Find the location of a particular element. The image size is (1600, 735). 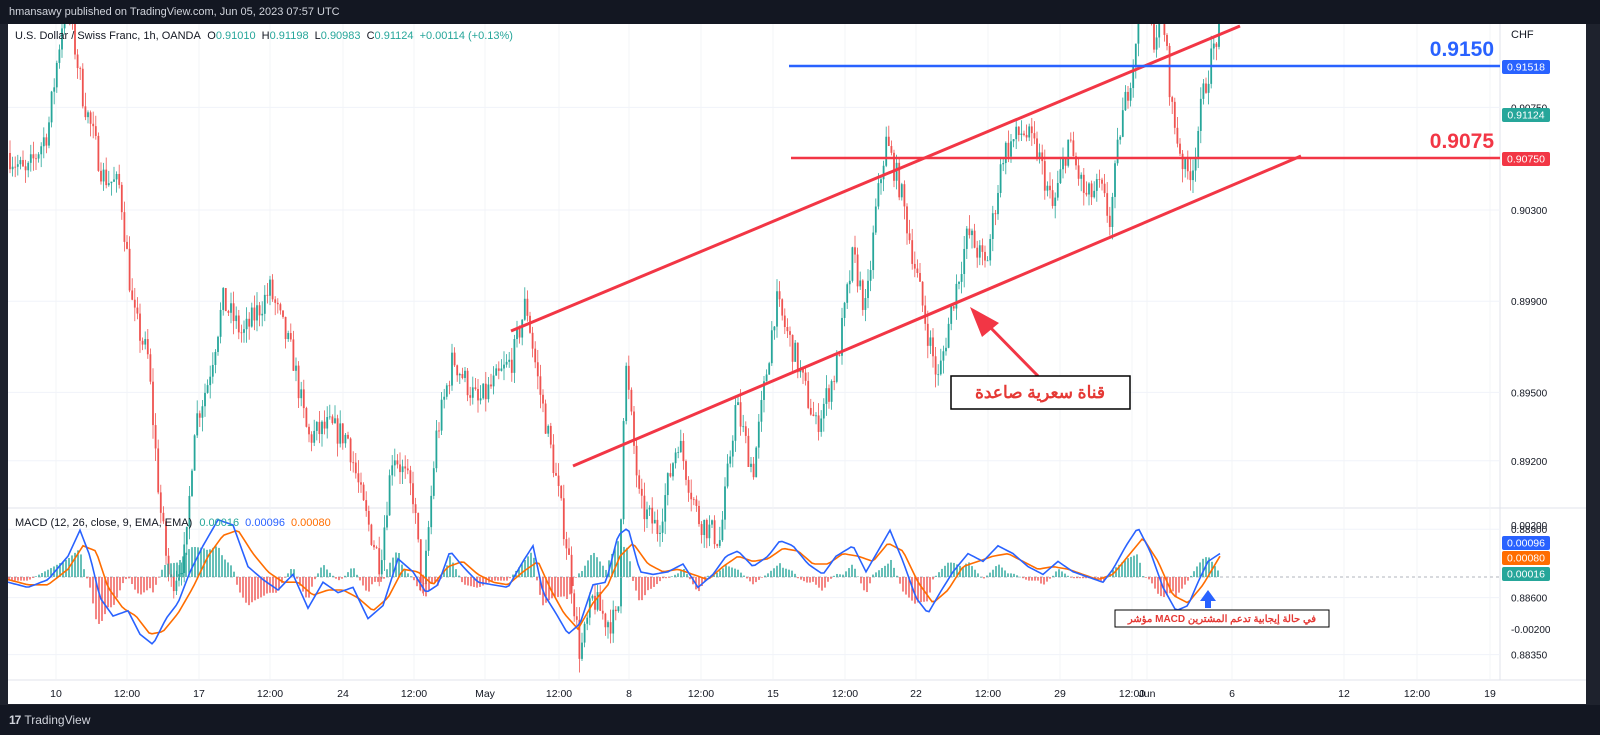

time-tick-label: 19 is located at coordinates (1490, 694).